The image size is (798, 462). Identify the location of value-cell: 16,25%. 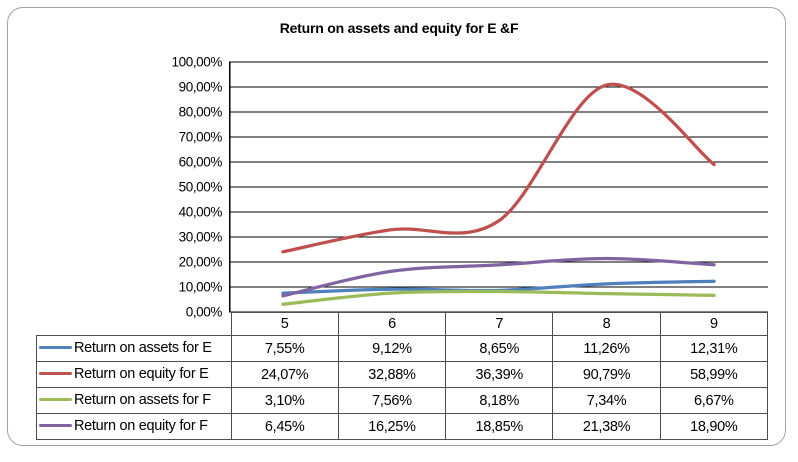
(392, 426).